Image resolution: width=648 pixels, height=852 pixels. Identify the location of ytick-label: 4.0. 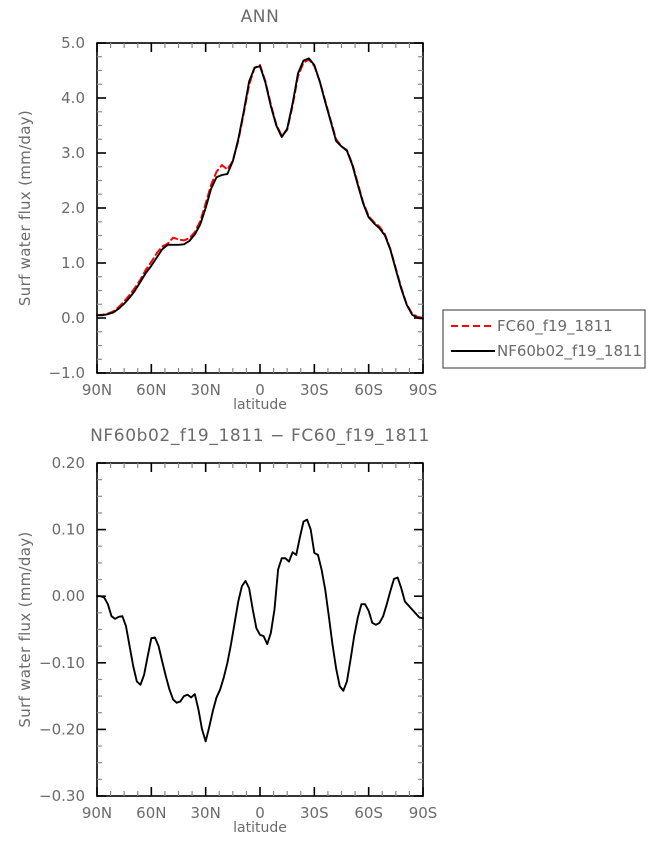
(73, 98).